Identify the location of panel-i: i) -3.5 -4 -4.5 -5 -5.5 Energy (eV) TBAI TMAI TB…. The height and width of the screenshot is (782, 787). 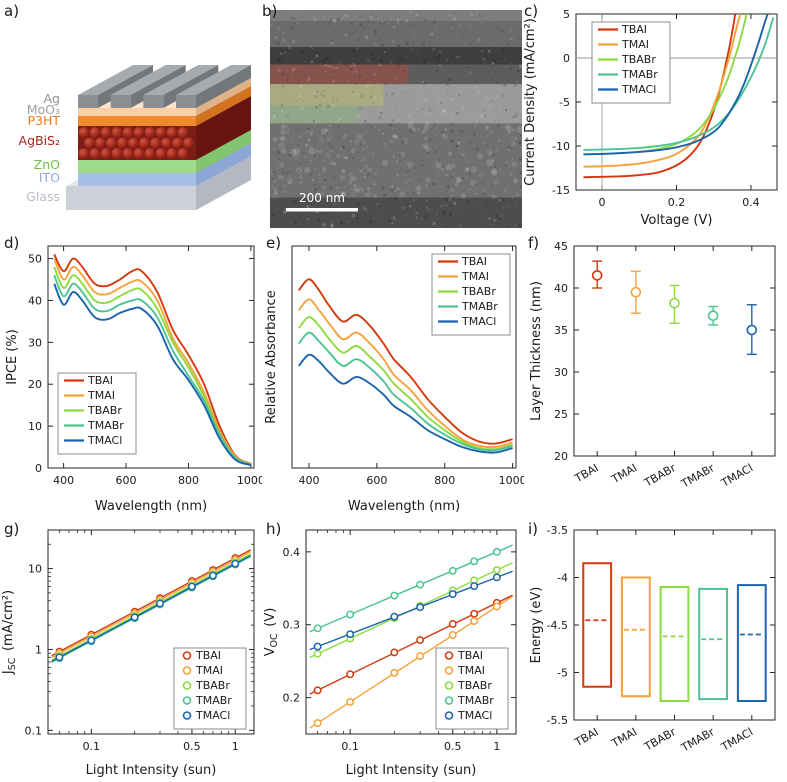
(655, 650).